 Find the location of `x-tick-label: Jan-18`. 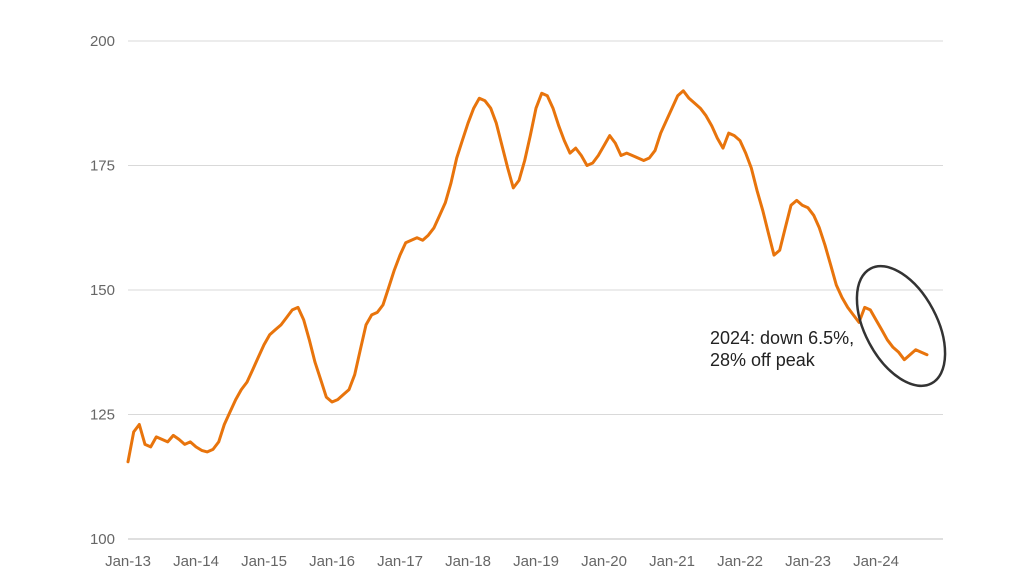

x-tick-label: Jan-18 is located at coordinates (468, 561).